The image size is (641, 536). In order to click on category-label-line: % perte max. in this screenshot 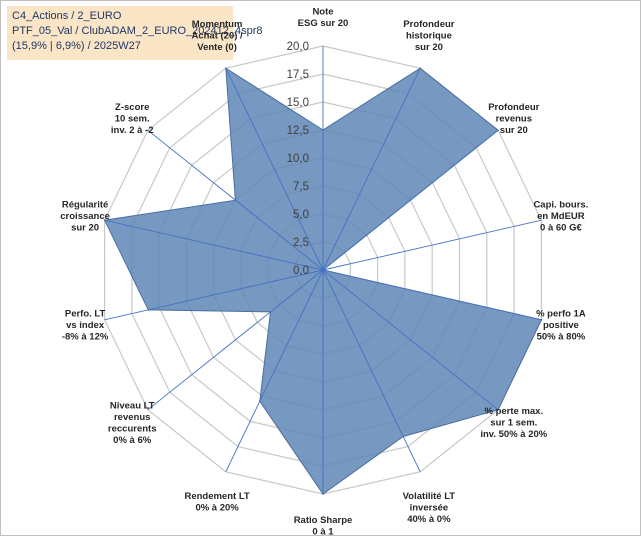, I will do `click(513, 411)`.